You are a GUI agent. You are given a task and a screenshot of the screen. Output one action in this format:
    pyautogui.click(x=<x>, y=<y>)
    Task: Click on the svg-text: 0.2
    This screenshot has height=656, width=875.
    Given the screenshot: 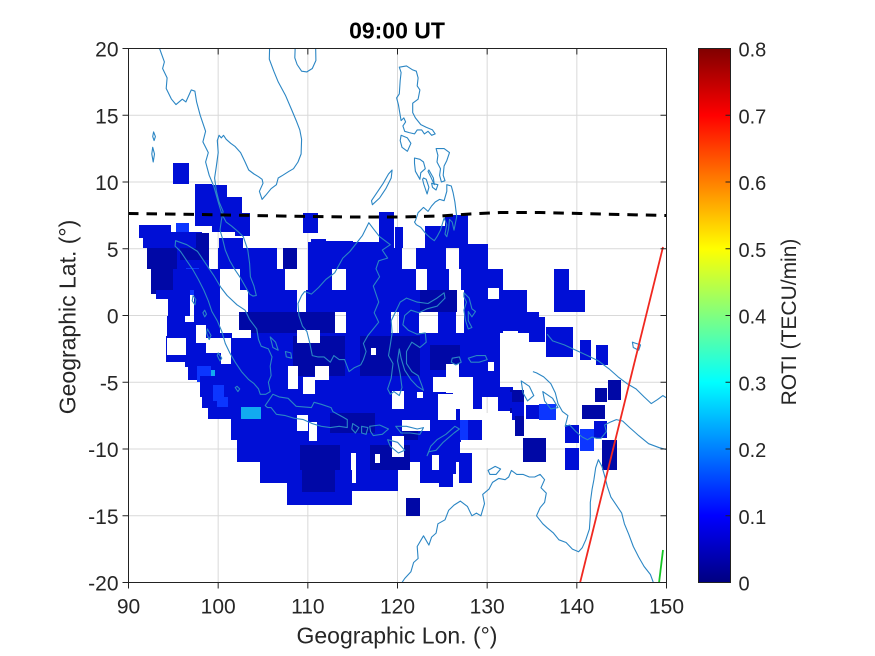 What is the action you would take?
    pyautogui.click(x=753, y=451)
    